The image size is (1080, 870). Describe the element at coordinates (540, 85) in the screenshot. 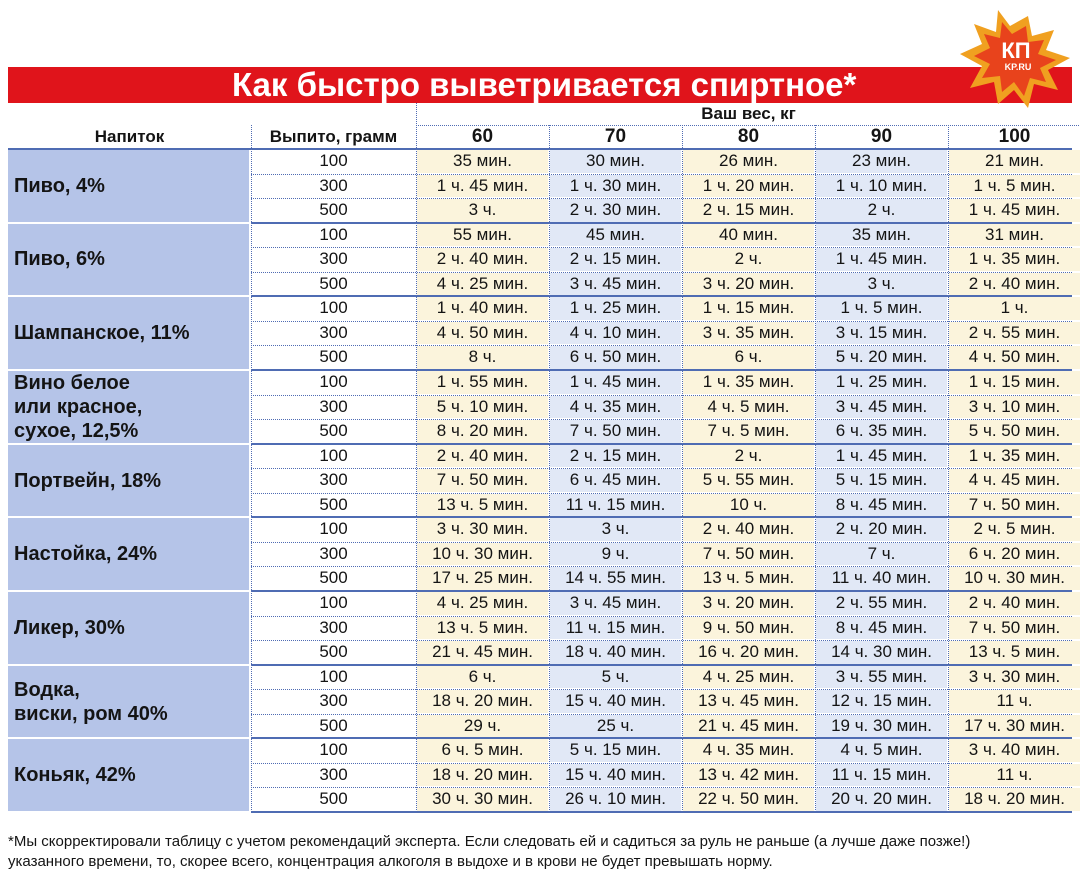

I see `page-title: Как быстро выветривается спиртное*` at that location.